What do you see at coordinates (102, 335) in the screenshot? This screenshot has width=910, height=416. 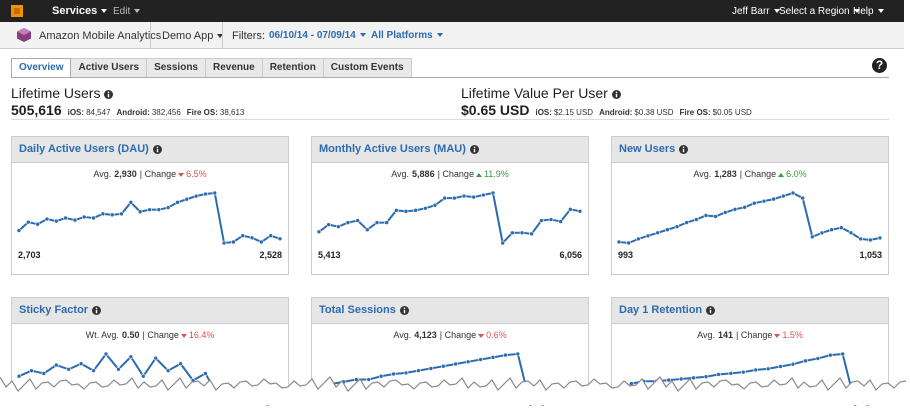 I see `avg-label: Wt. Avg.` at bounding box center [102, 335].